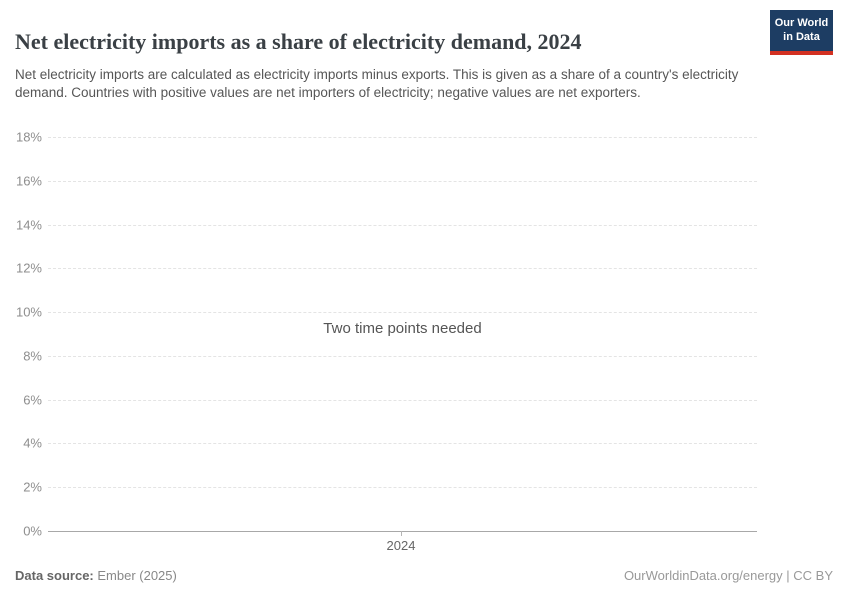 Image resolution: width=850 pixels, height=600 pixels. What do you see at coordinates (402, 328) in the screenshot?
I see `empty-state-message: Two time points needed` at bounding box center [402, 328].